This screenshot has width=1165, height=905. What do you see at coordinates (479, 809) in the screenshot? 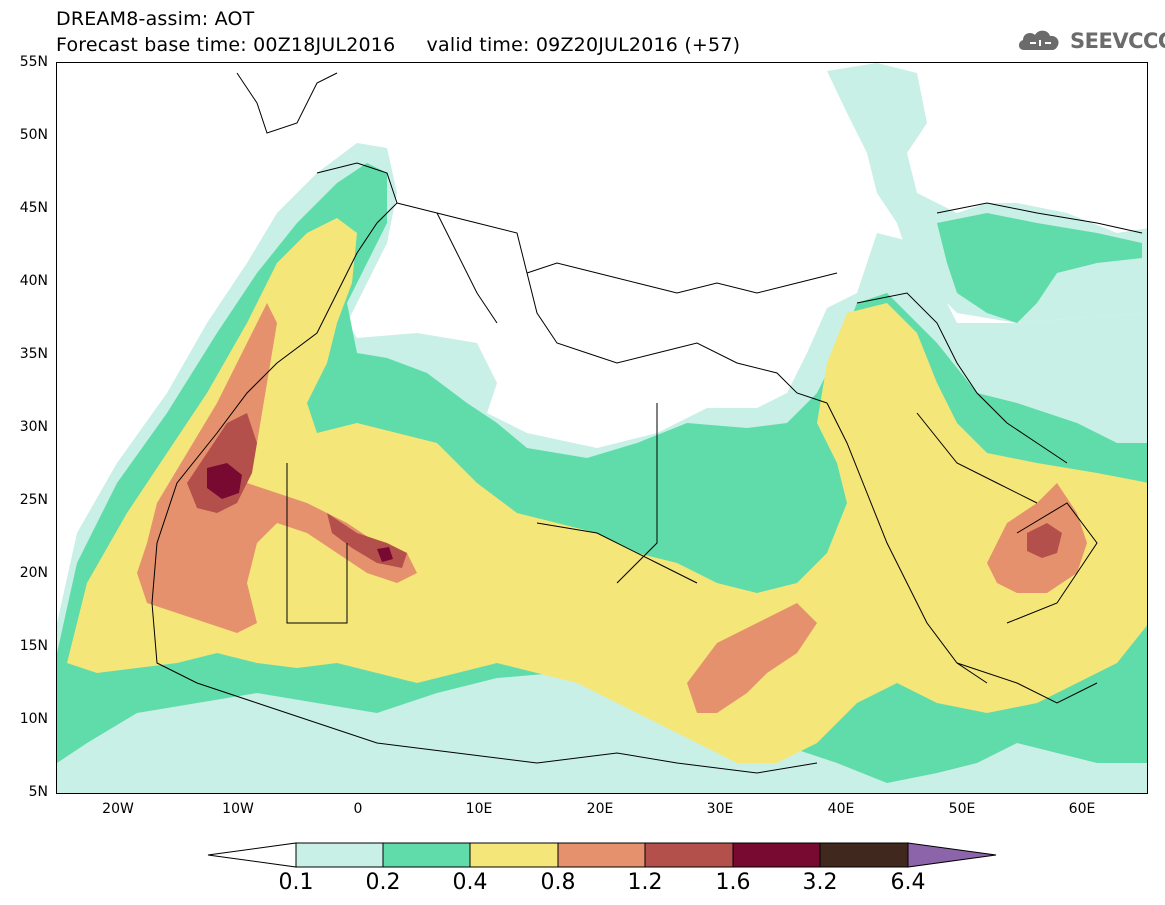
I see `lon-tick-label: 10E` at bounding box center [479, 809].